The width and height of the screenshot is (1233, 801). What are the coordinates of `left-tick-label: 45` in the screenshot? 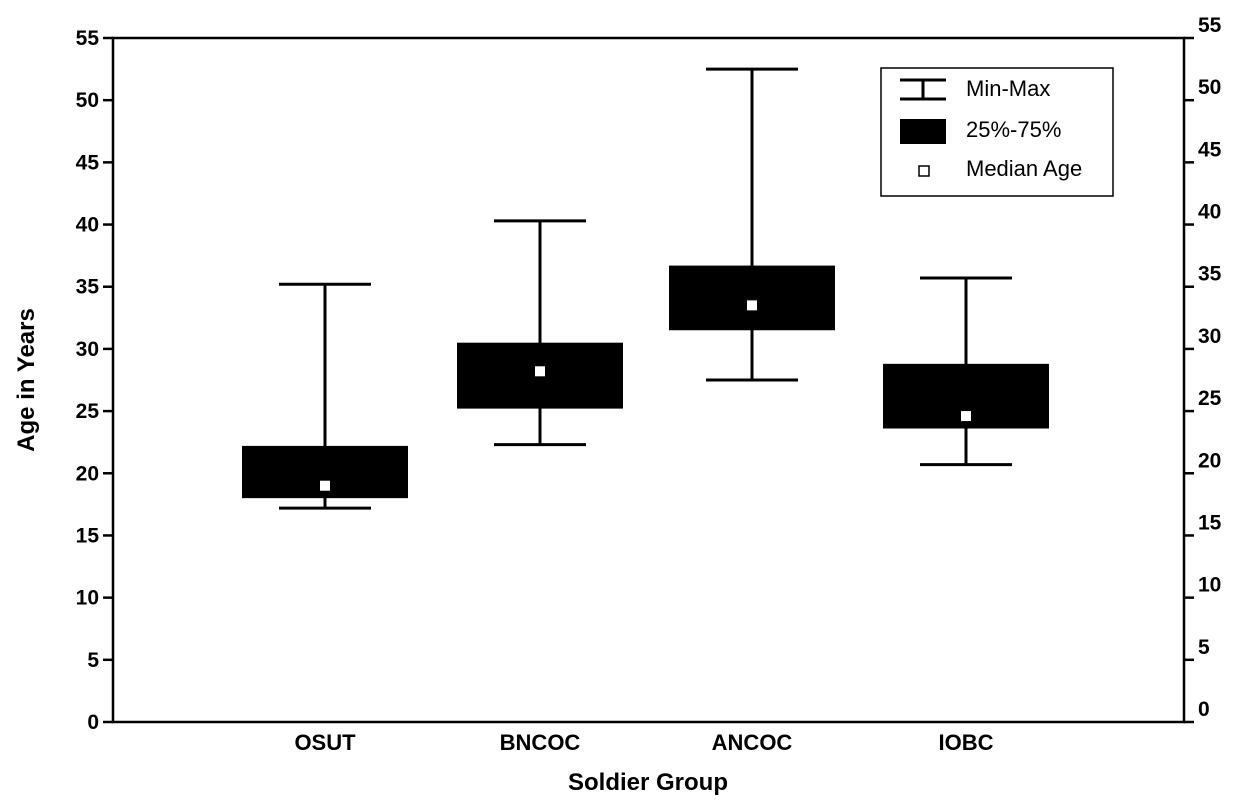 It's located at (88, 162).